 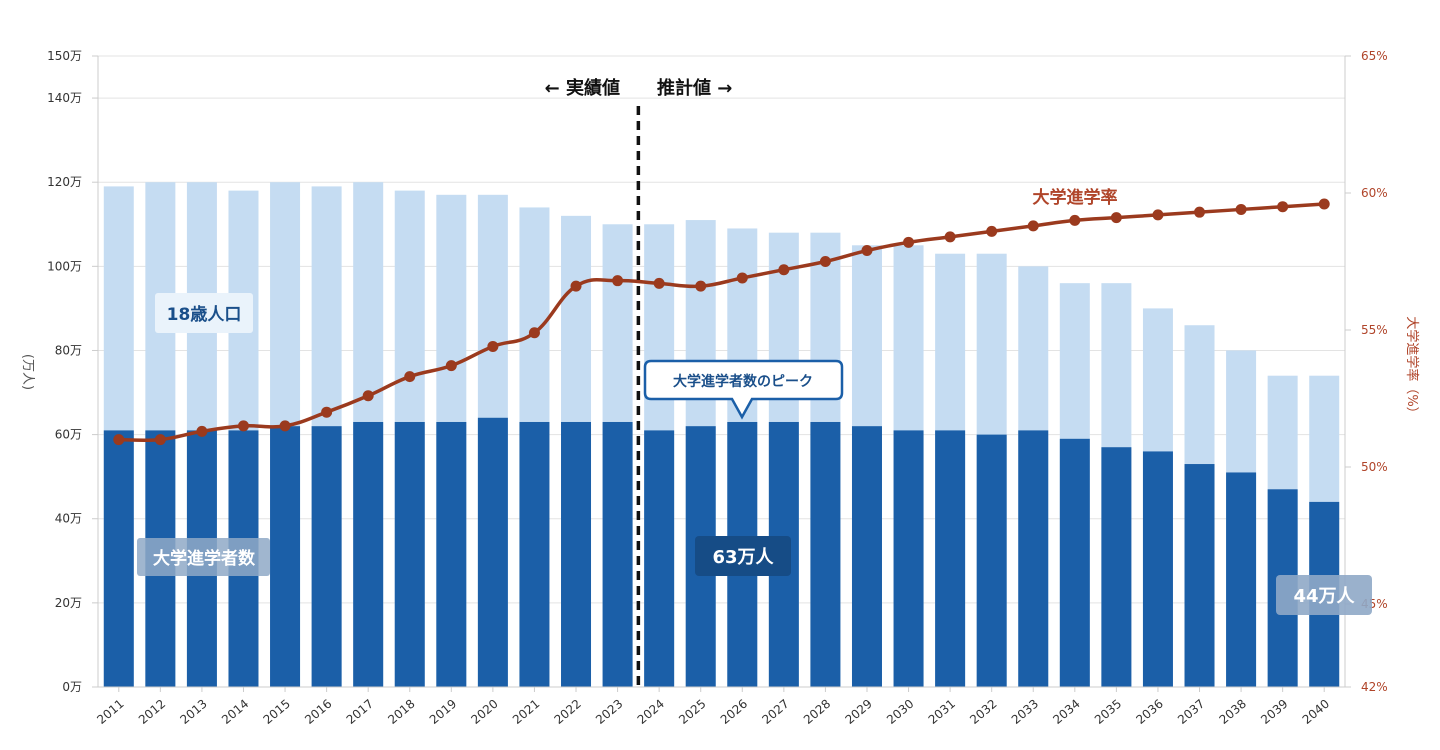 What do you see at coordinates (64, 56) in the screenshot?
I see `left-tick-label: 150万` at bounding box center [64, 56].